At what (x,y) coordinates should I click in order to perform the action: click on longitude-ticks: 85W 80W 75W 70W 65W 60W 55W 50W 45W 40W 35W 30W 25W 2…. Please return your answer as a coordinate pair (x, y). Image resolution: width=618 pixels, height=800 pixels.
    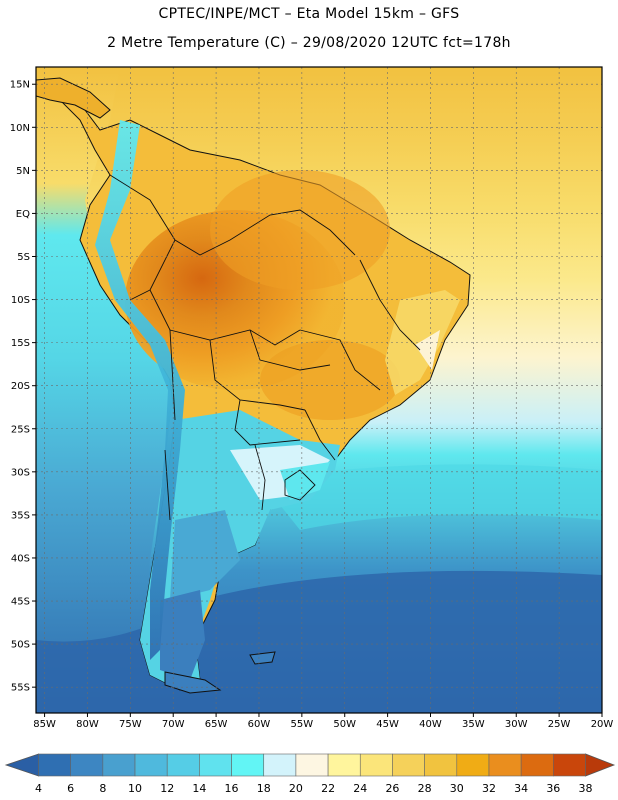
    Looking at the image, I should click on (323, 721).